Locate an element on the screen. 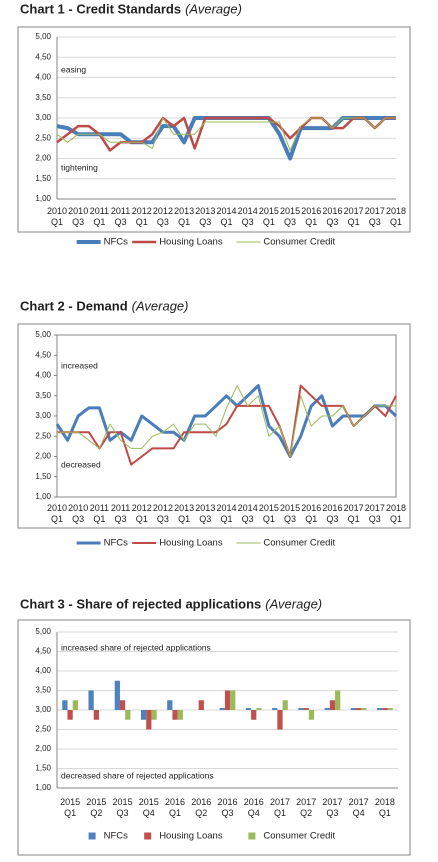  x-tick-label: 2016 Q4 is located at coordinates (253, 807).